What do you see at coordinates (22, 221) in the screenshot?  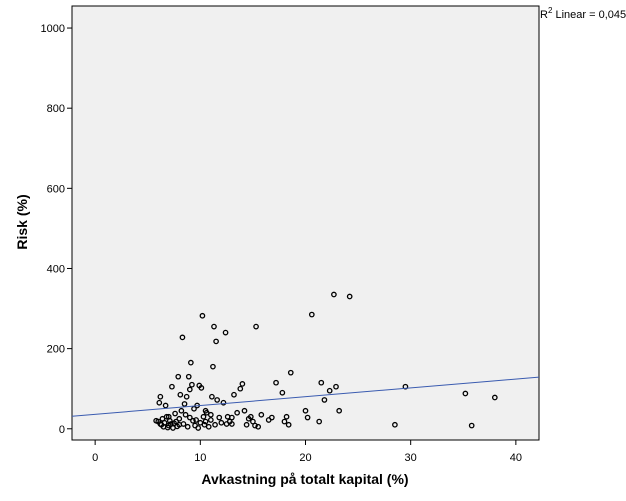 I see `y-axis-title: Risk (%)` at bounding box center [22, 221].